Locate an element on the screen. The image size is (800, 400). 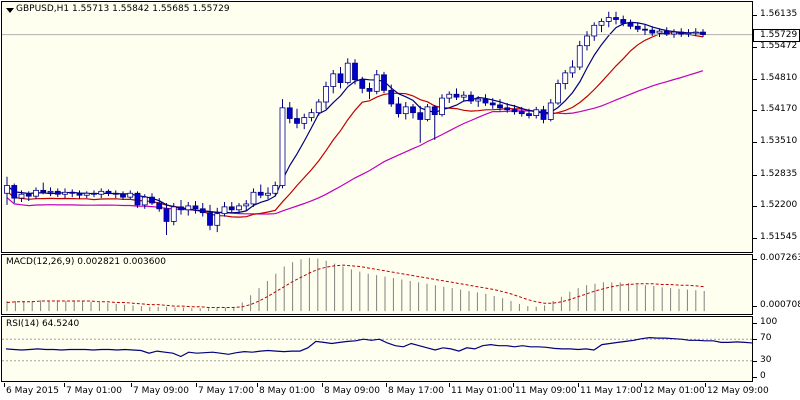
price-tick-label: 1.52835 is located at coordinates (779, 174).